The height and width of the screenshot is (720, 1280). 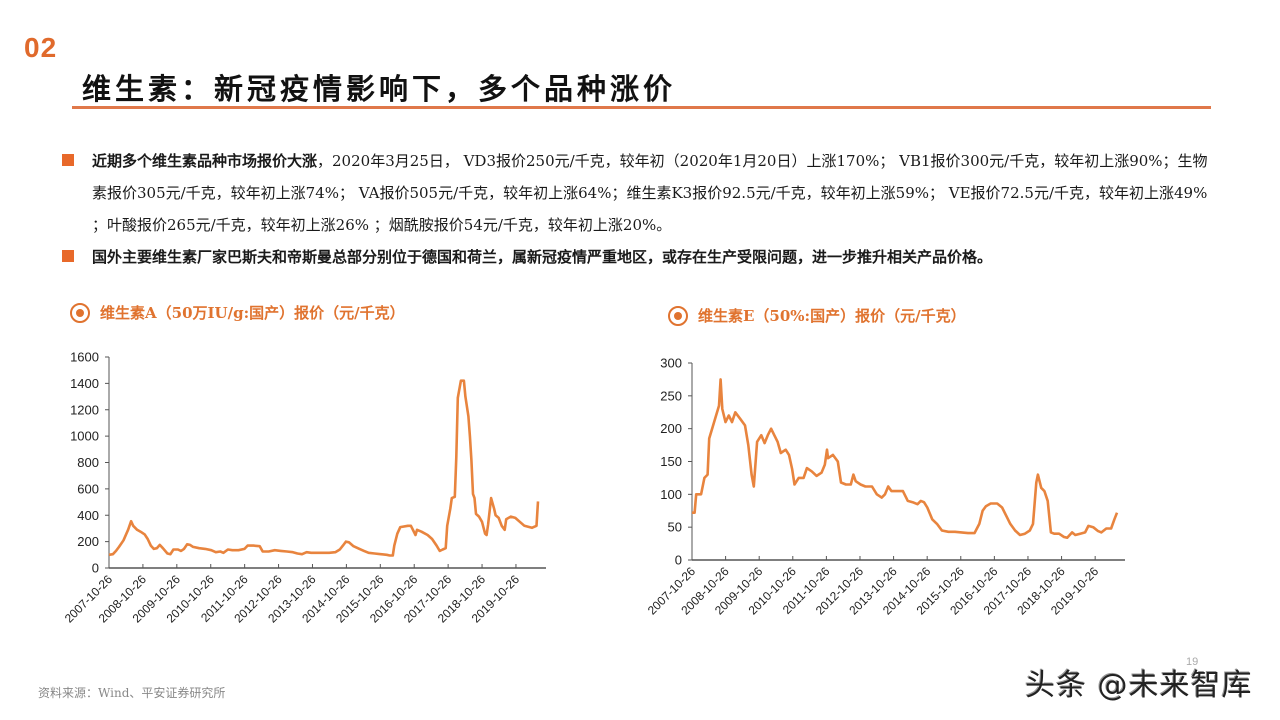 What do you see at coordinates (379, 89) in the screenshot?
I see `page-title: 维生素：新冠疫情影响下，多个品种涨价` at bounding box center [379, 89].